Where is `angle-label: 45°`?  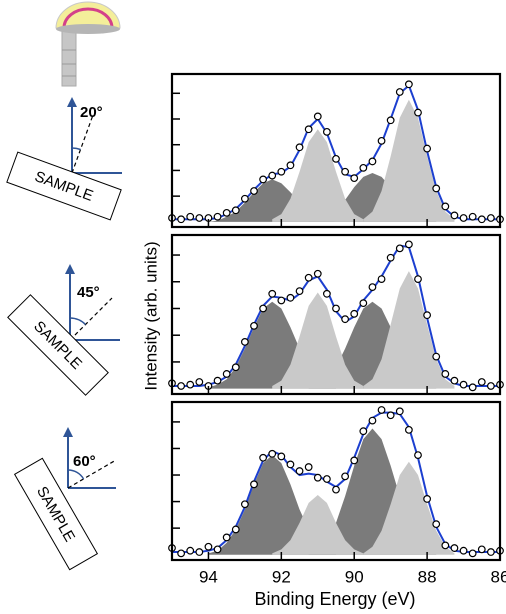
angle-label: 45° is located at coordinates (88, 292).